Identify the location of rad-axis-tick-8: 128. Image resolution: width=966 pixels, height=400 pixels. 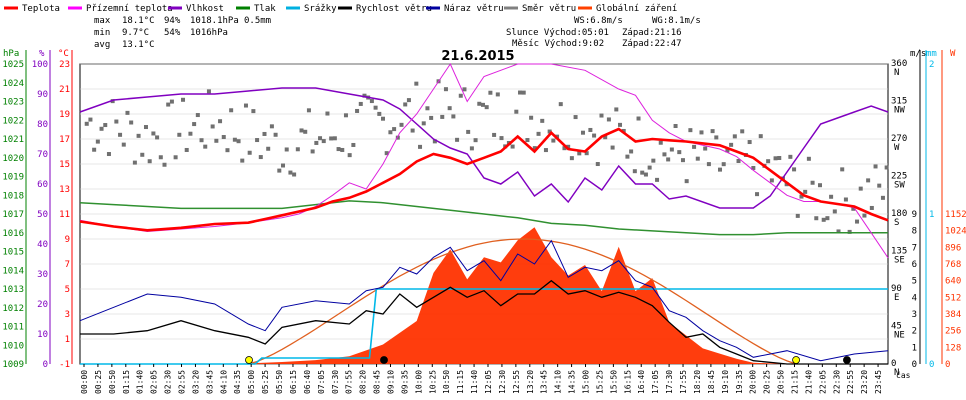
(953, 348).